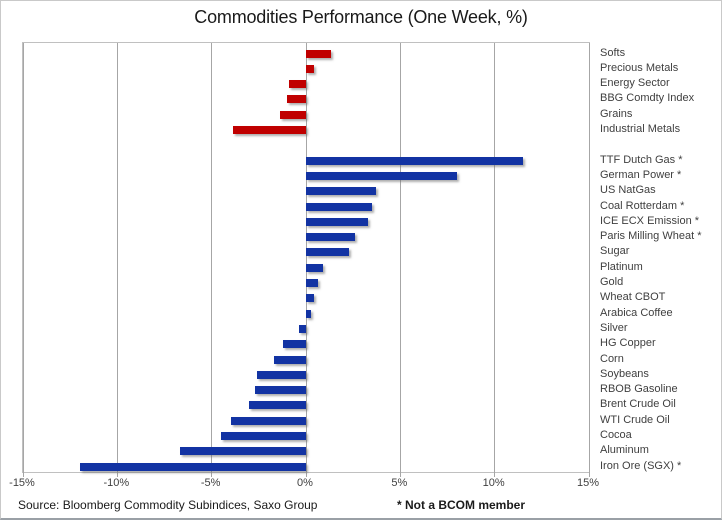 The image size is (722, 520). I want to click on category-label: HG Copper, so click(628, 343).